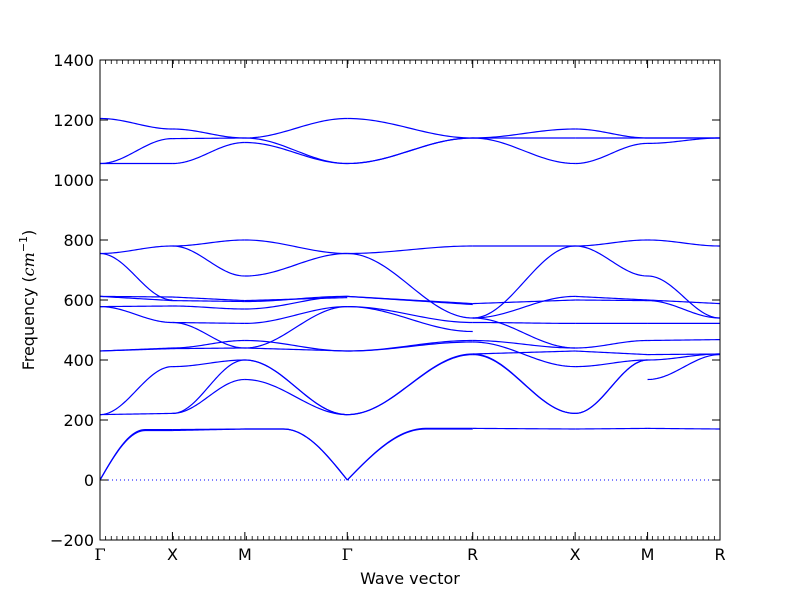 The width and height of the screenshot is (800, 600). What do you see at coordinates (410, 578) in the screenshot?
I see `x-axis-label: Wave vector` at bounding box center [410, 578].